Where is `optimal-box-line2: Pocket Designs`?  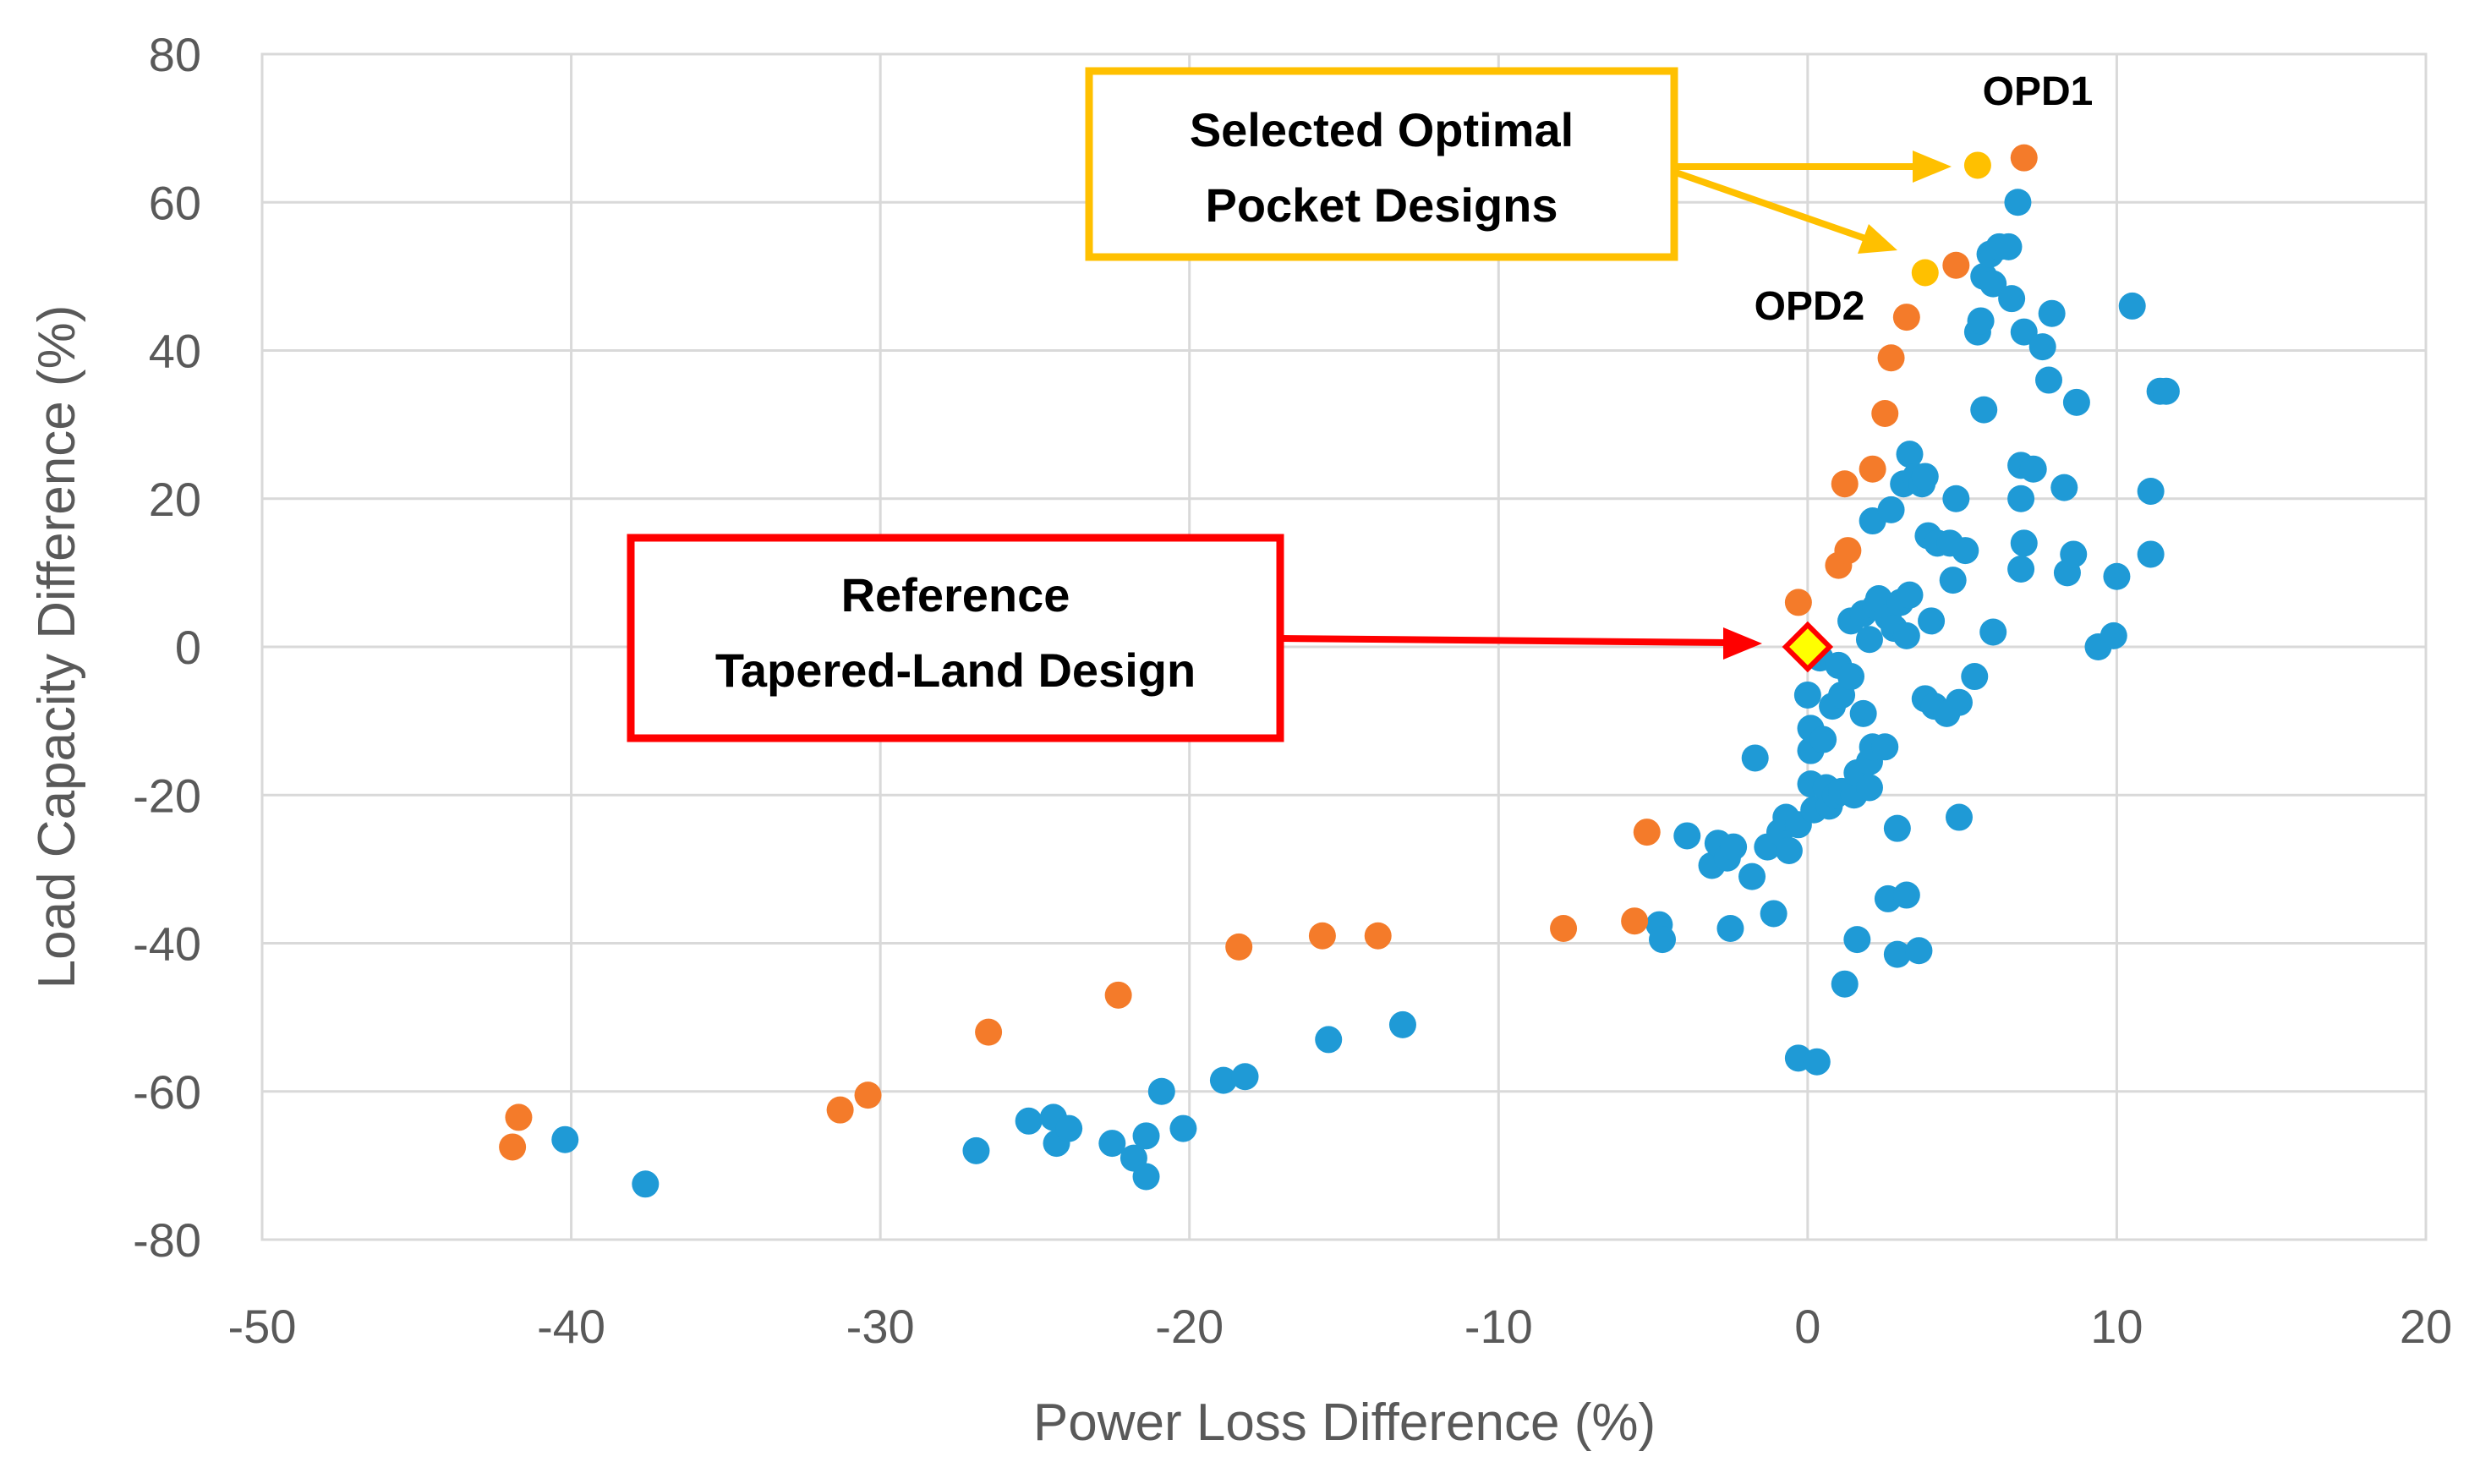 optimal-box-line2: Pocket Designs is located at coordinates (1381, 205).